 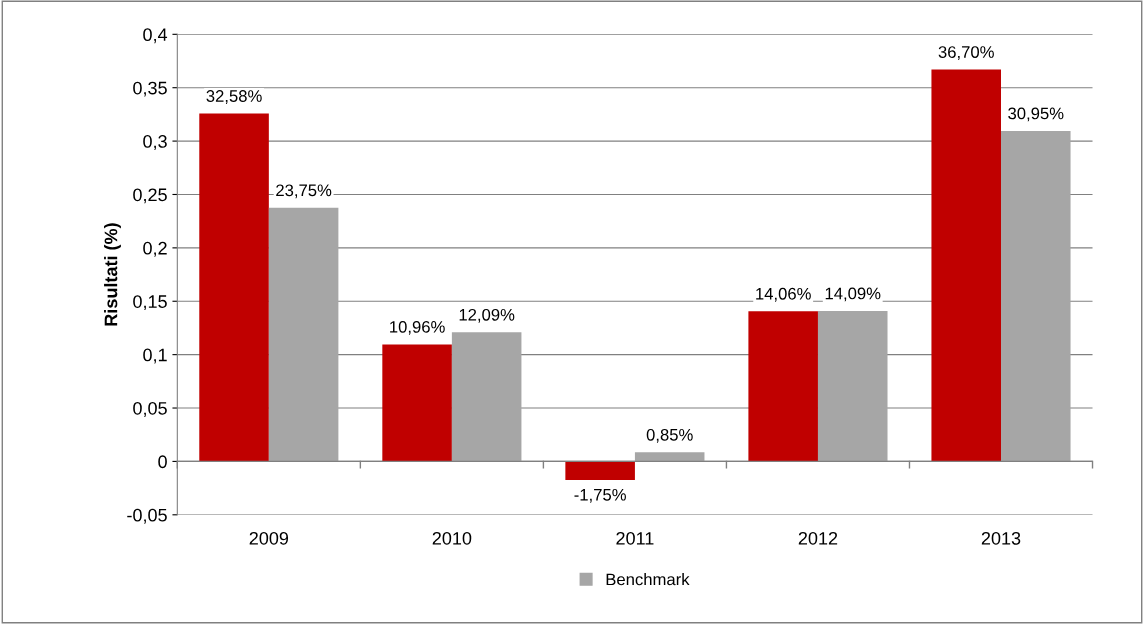 I want to click on y-tick-label: 0,4, so click(x=155, y=36).